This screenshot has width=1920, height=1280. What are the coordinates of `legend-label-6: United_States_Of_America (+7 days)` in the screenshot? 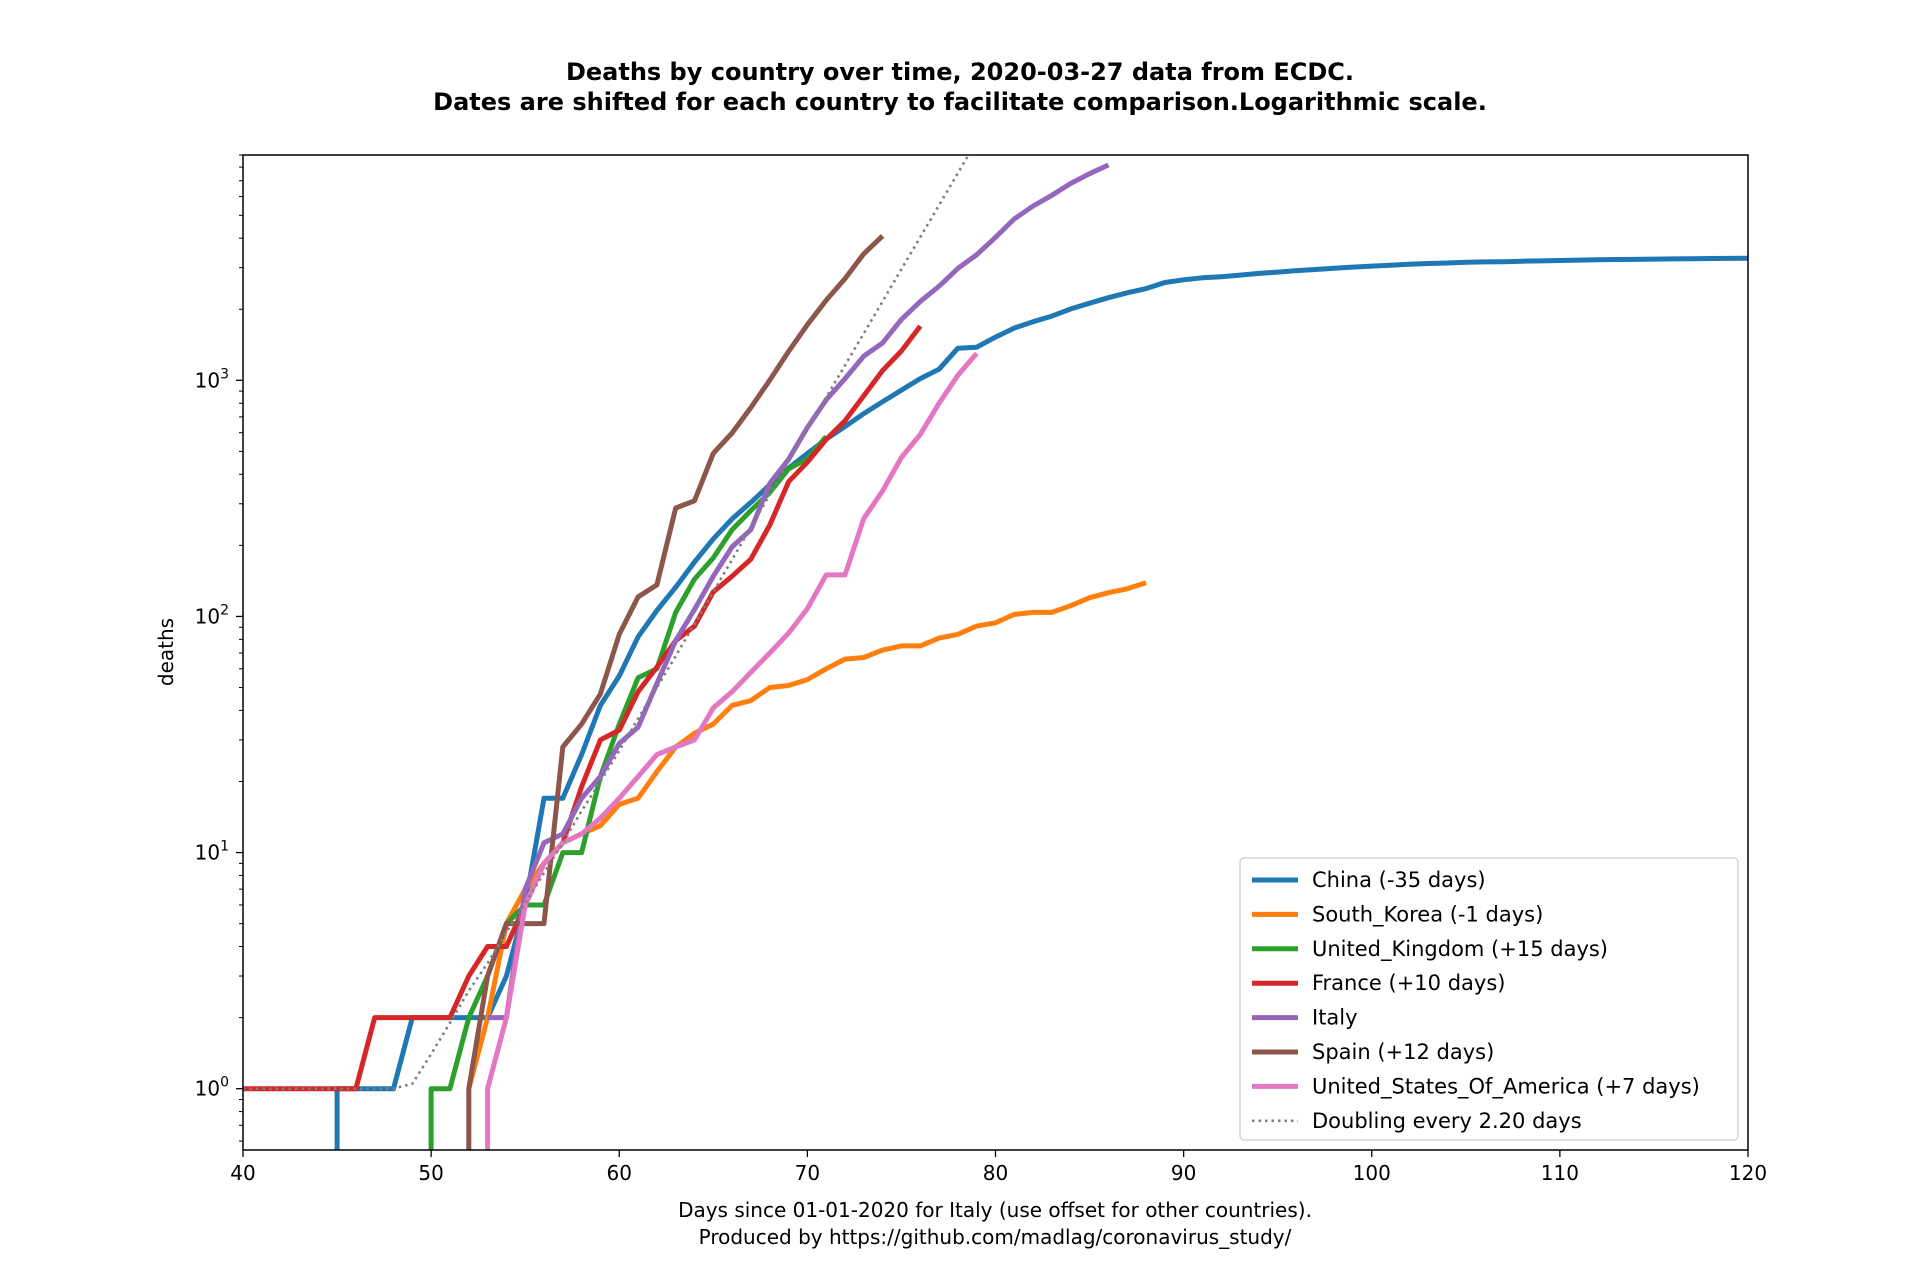 It's located at (1506, 1086).